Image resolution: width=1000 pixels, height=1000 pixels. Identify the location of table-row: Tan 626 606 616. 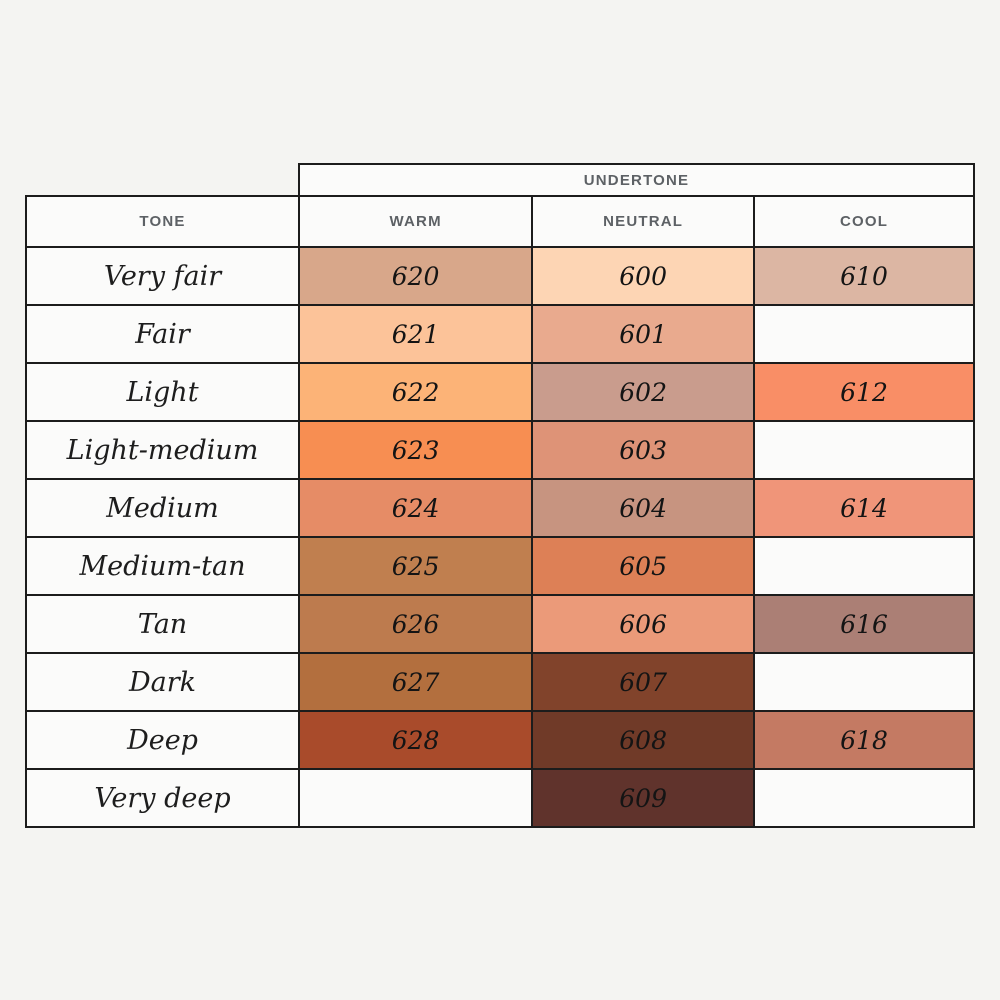
(499, 624).